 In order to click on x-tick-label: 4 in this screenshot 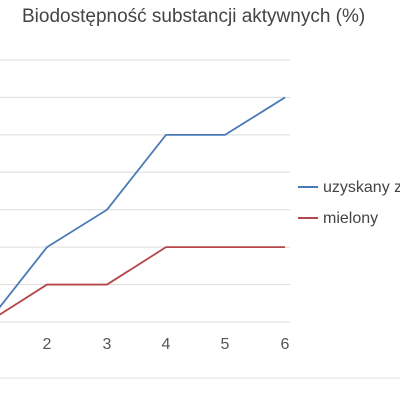, I will do `click(166, 344)`.